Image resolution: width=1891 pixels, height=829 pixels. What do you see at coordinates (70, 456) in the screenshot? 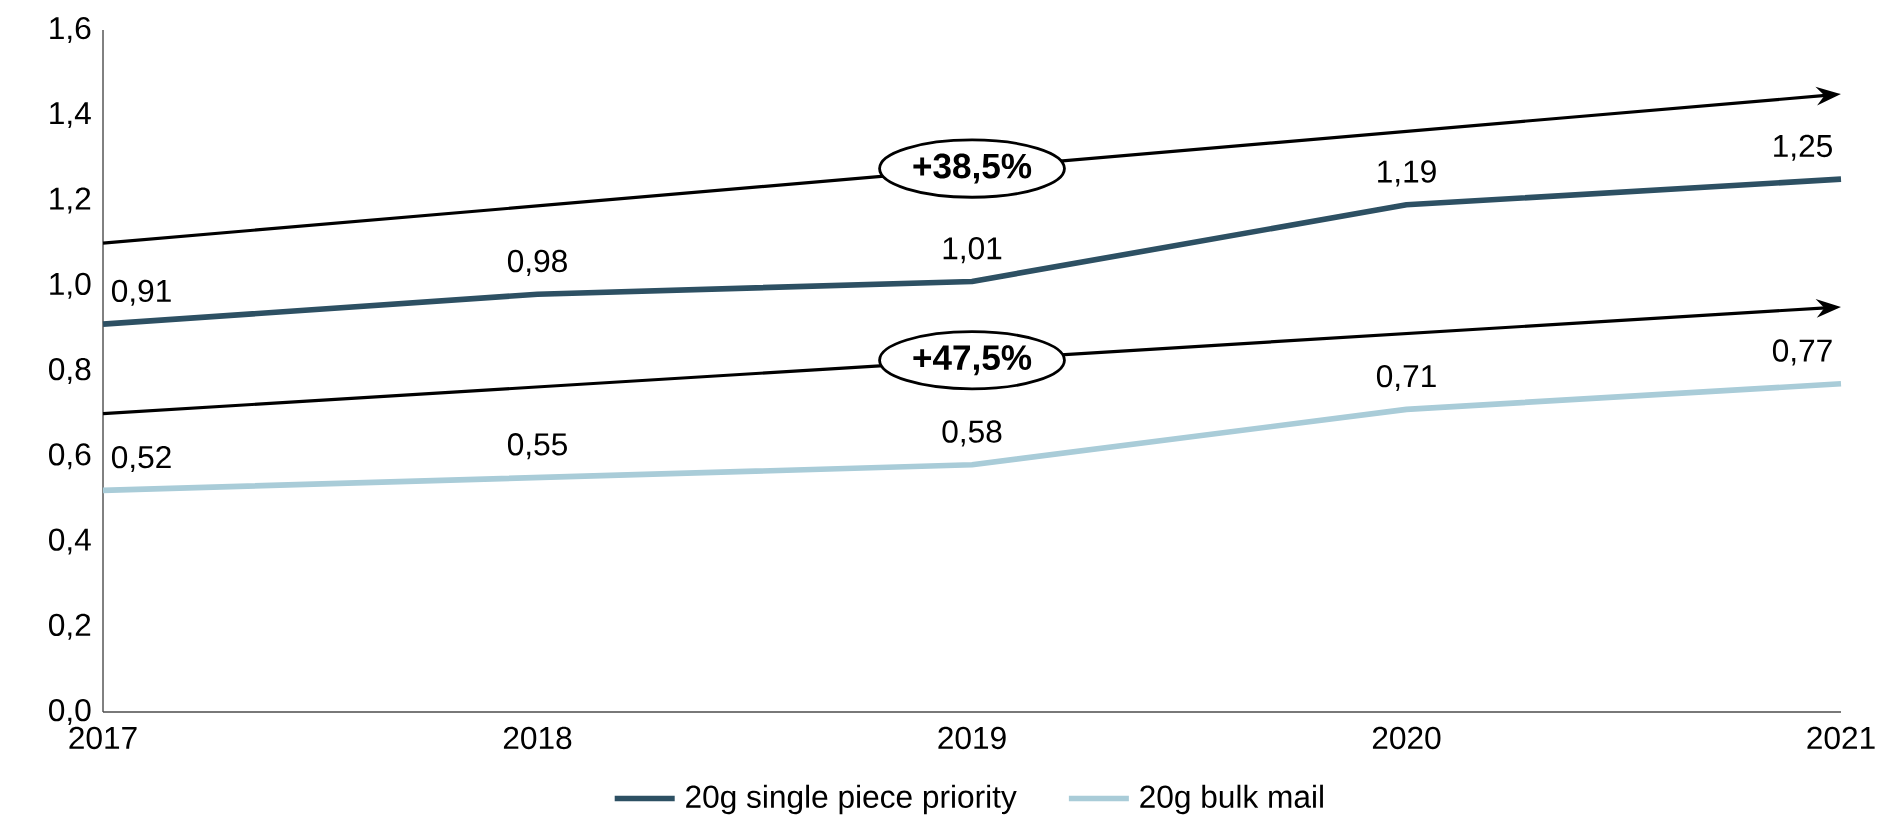
I see `y-tick-label: 0,6` at bounding box center [70, 456].